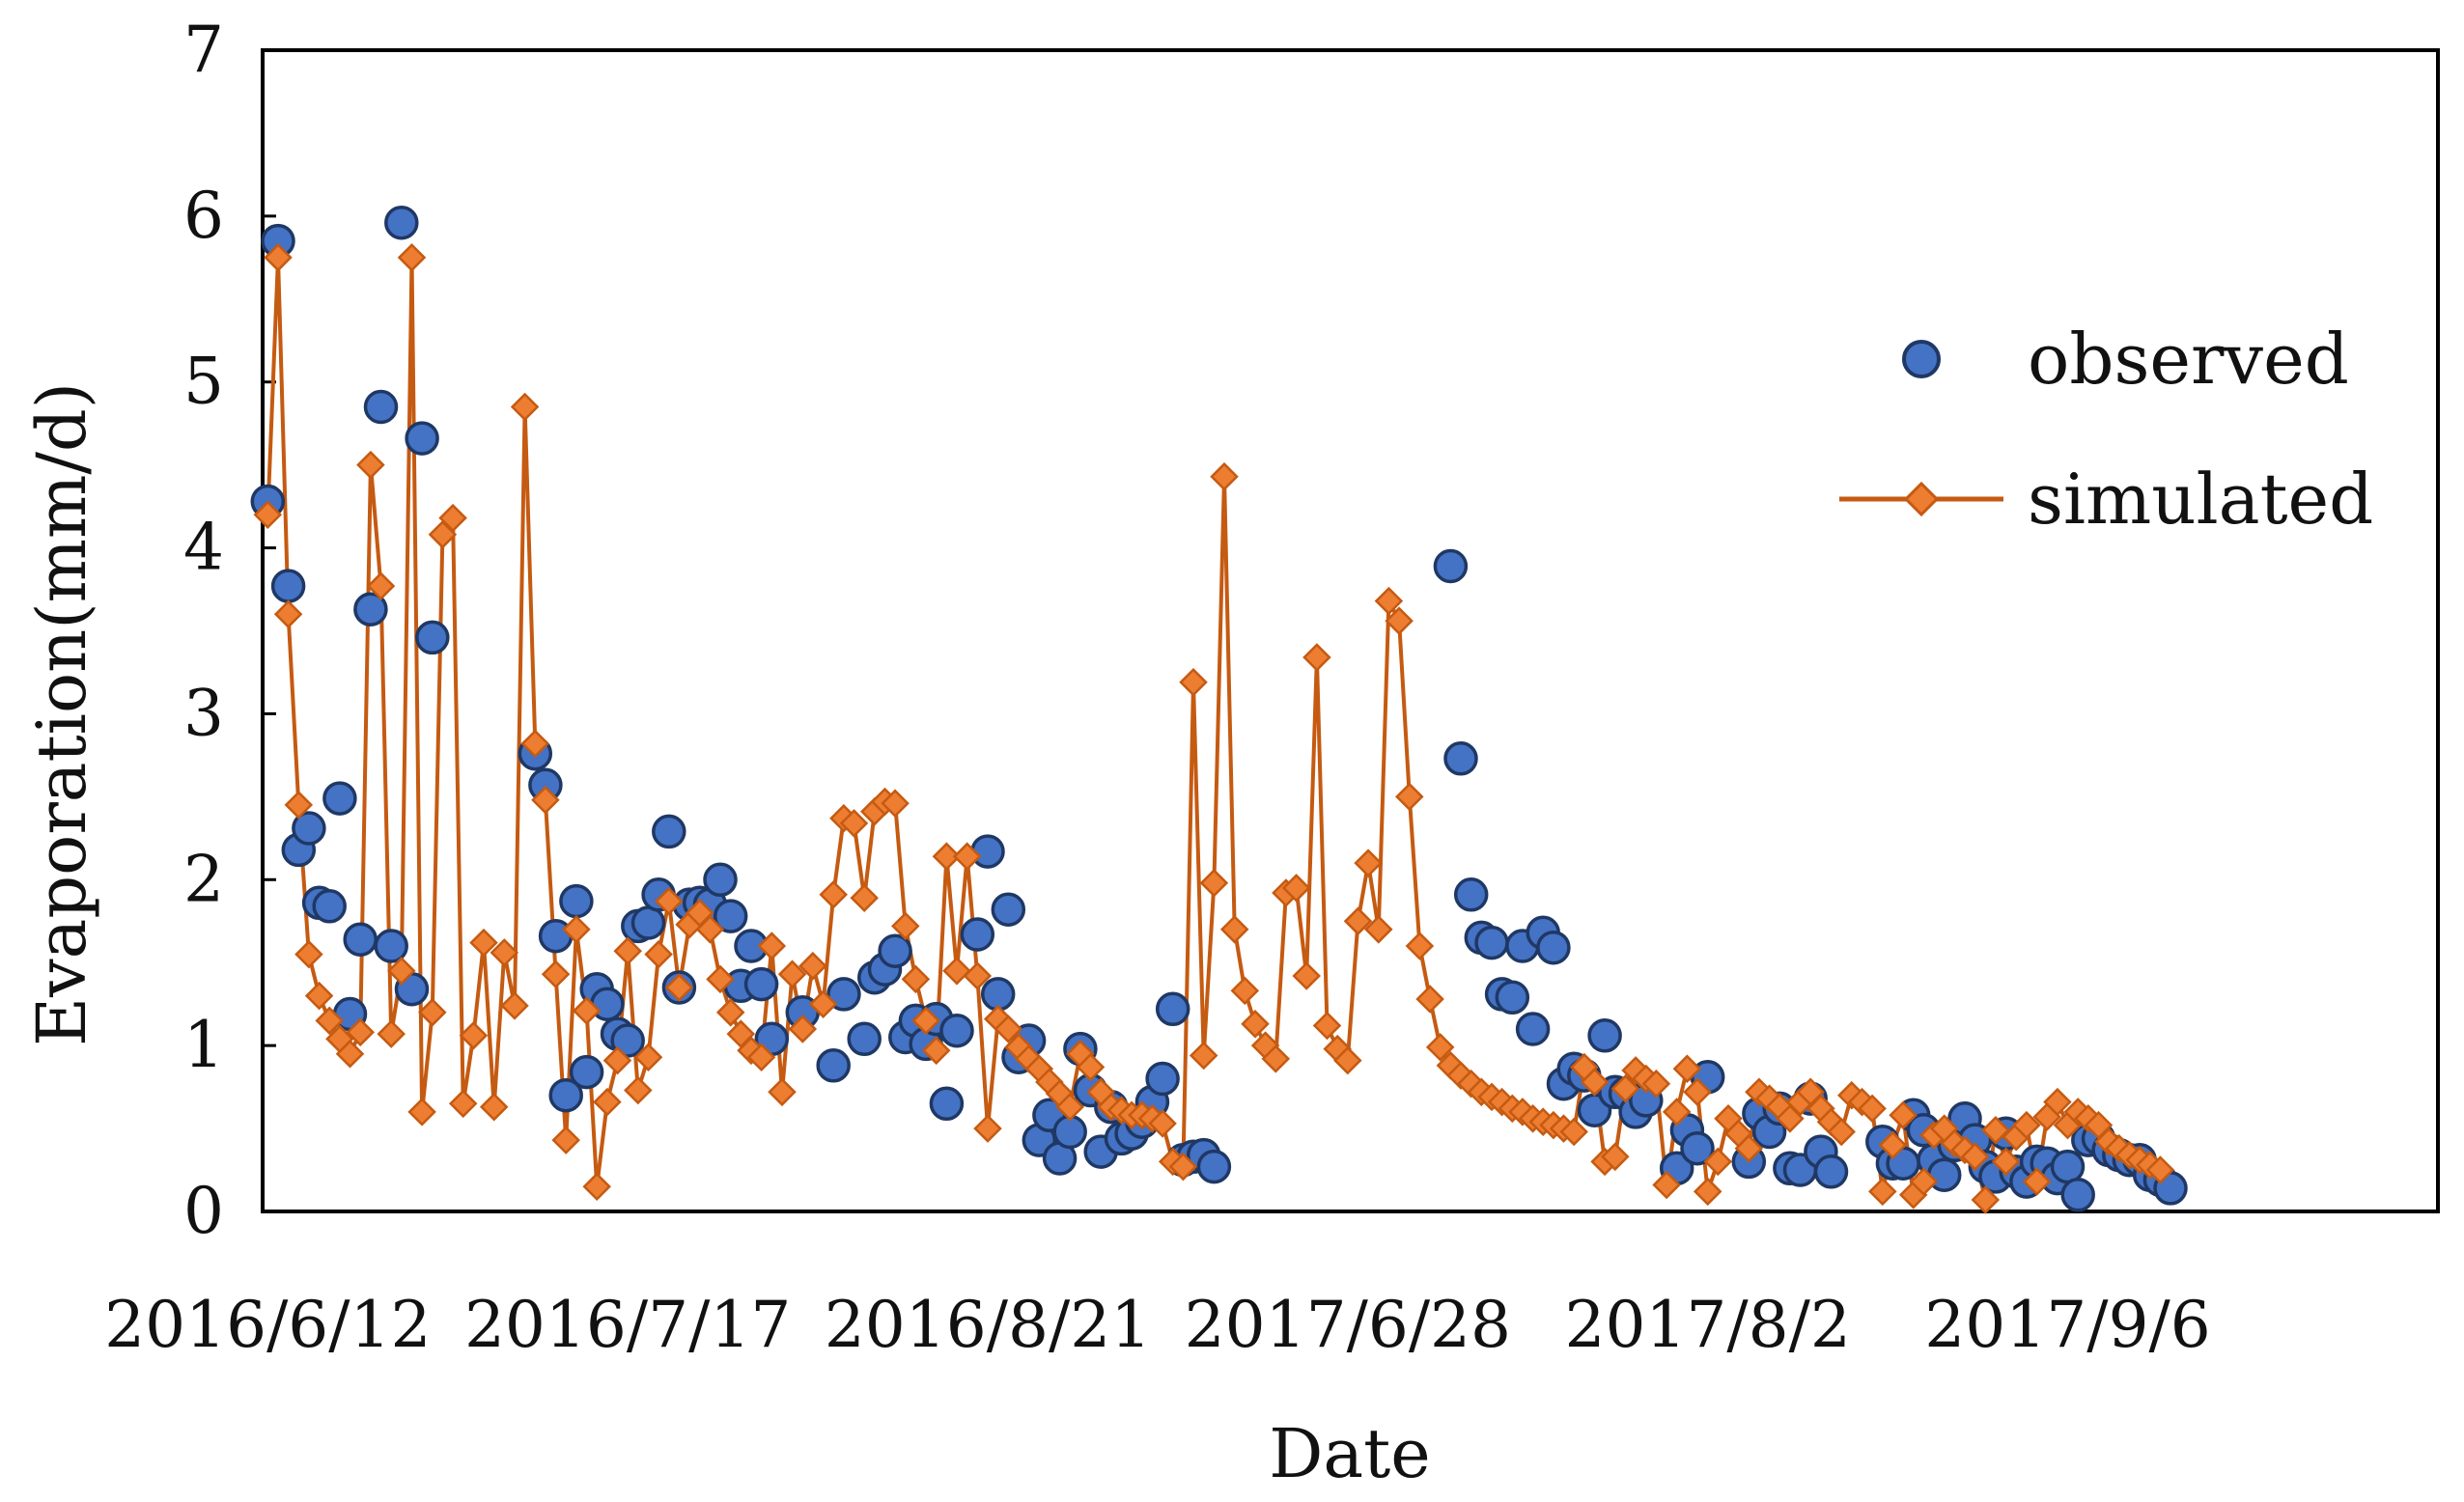  I want to click on legend-observed-label: observed, so click(2189, 360).